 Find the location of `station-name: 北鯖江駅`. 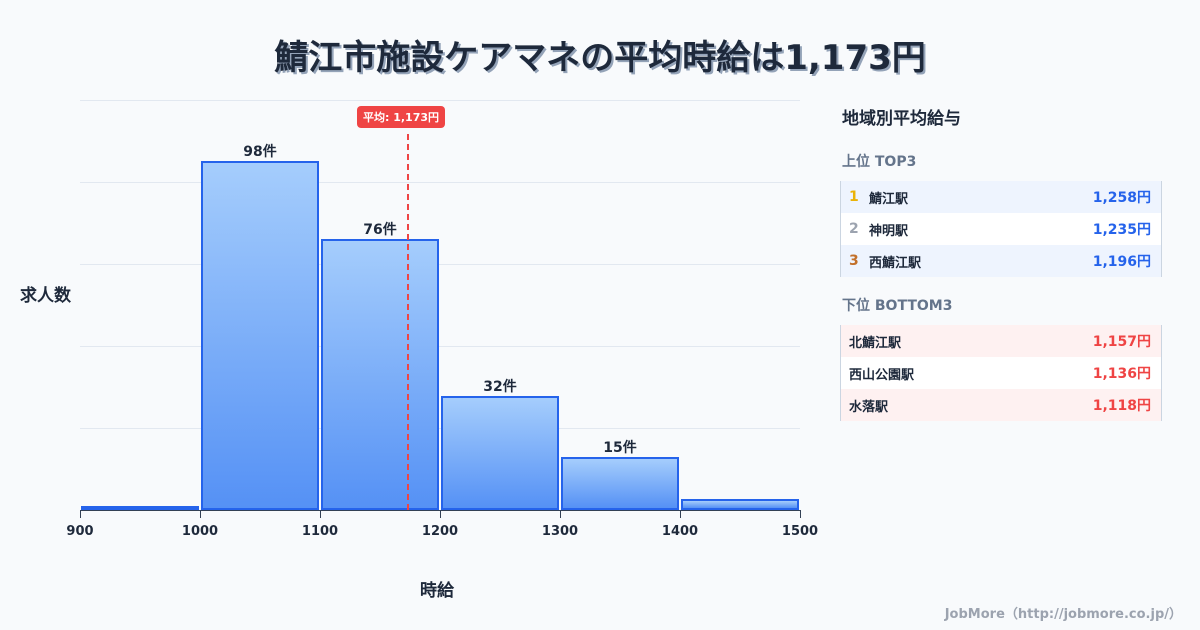

station-name: 北鯖江駅 is located at coordinates (875, 343).